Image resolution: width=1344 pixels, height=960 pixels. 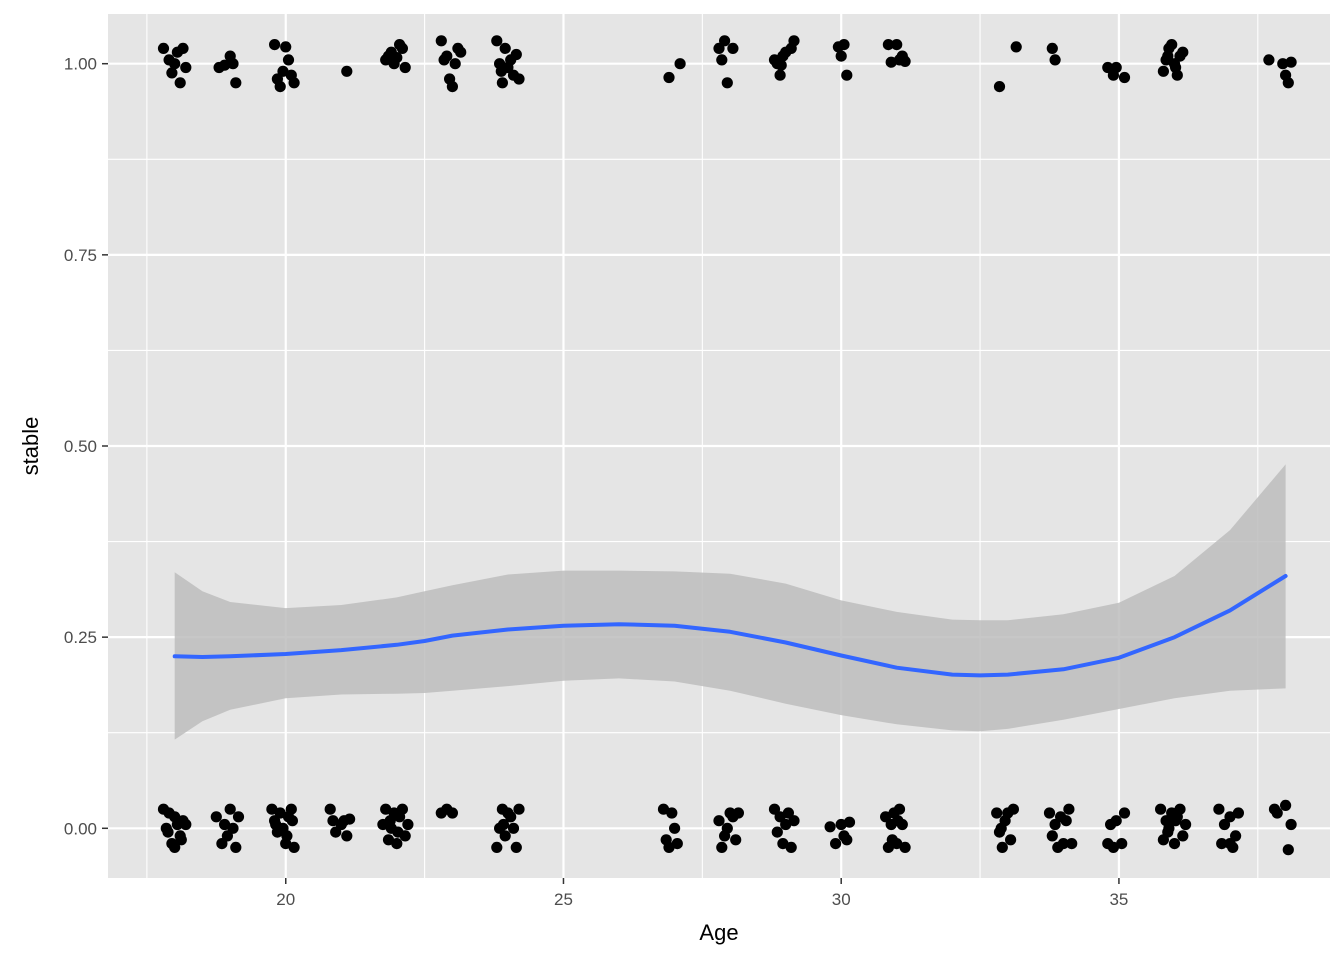 What do you see at coordinates (80, 446) in the screenshot?
I see `y-tick-label: 0.50` at bounding box center [80, 446].